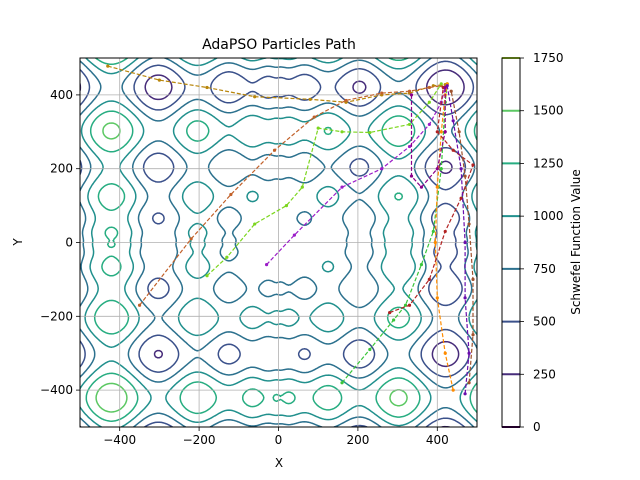 This screenshot has height=480, width=640. Describe the element at coordinates (548, 111) in the screenshot. I see `colorbar-tick-label: 1500` at that location.